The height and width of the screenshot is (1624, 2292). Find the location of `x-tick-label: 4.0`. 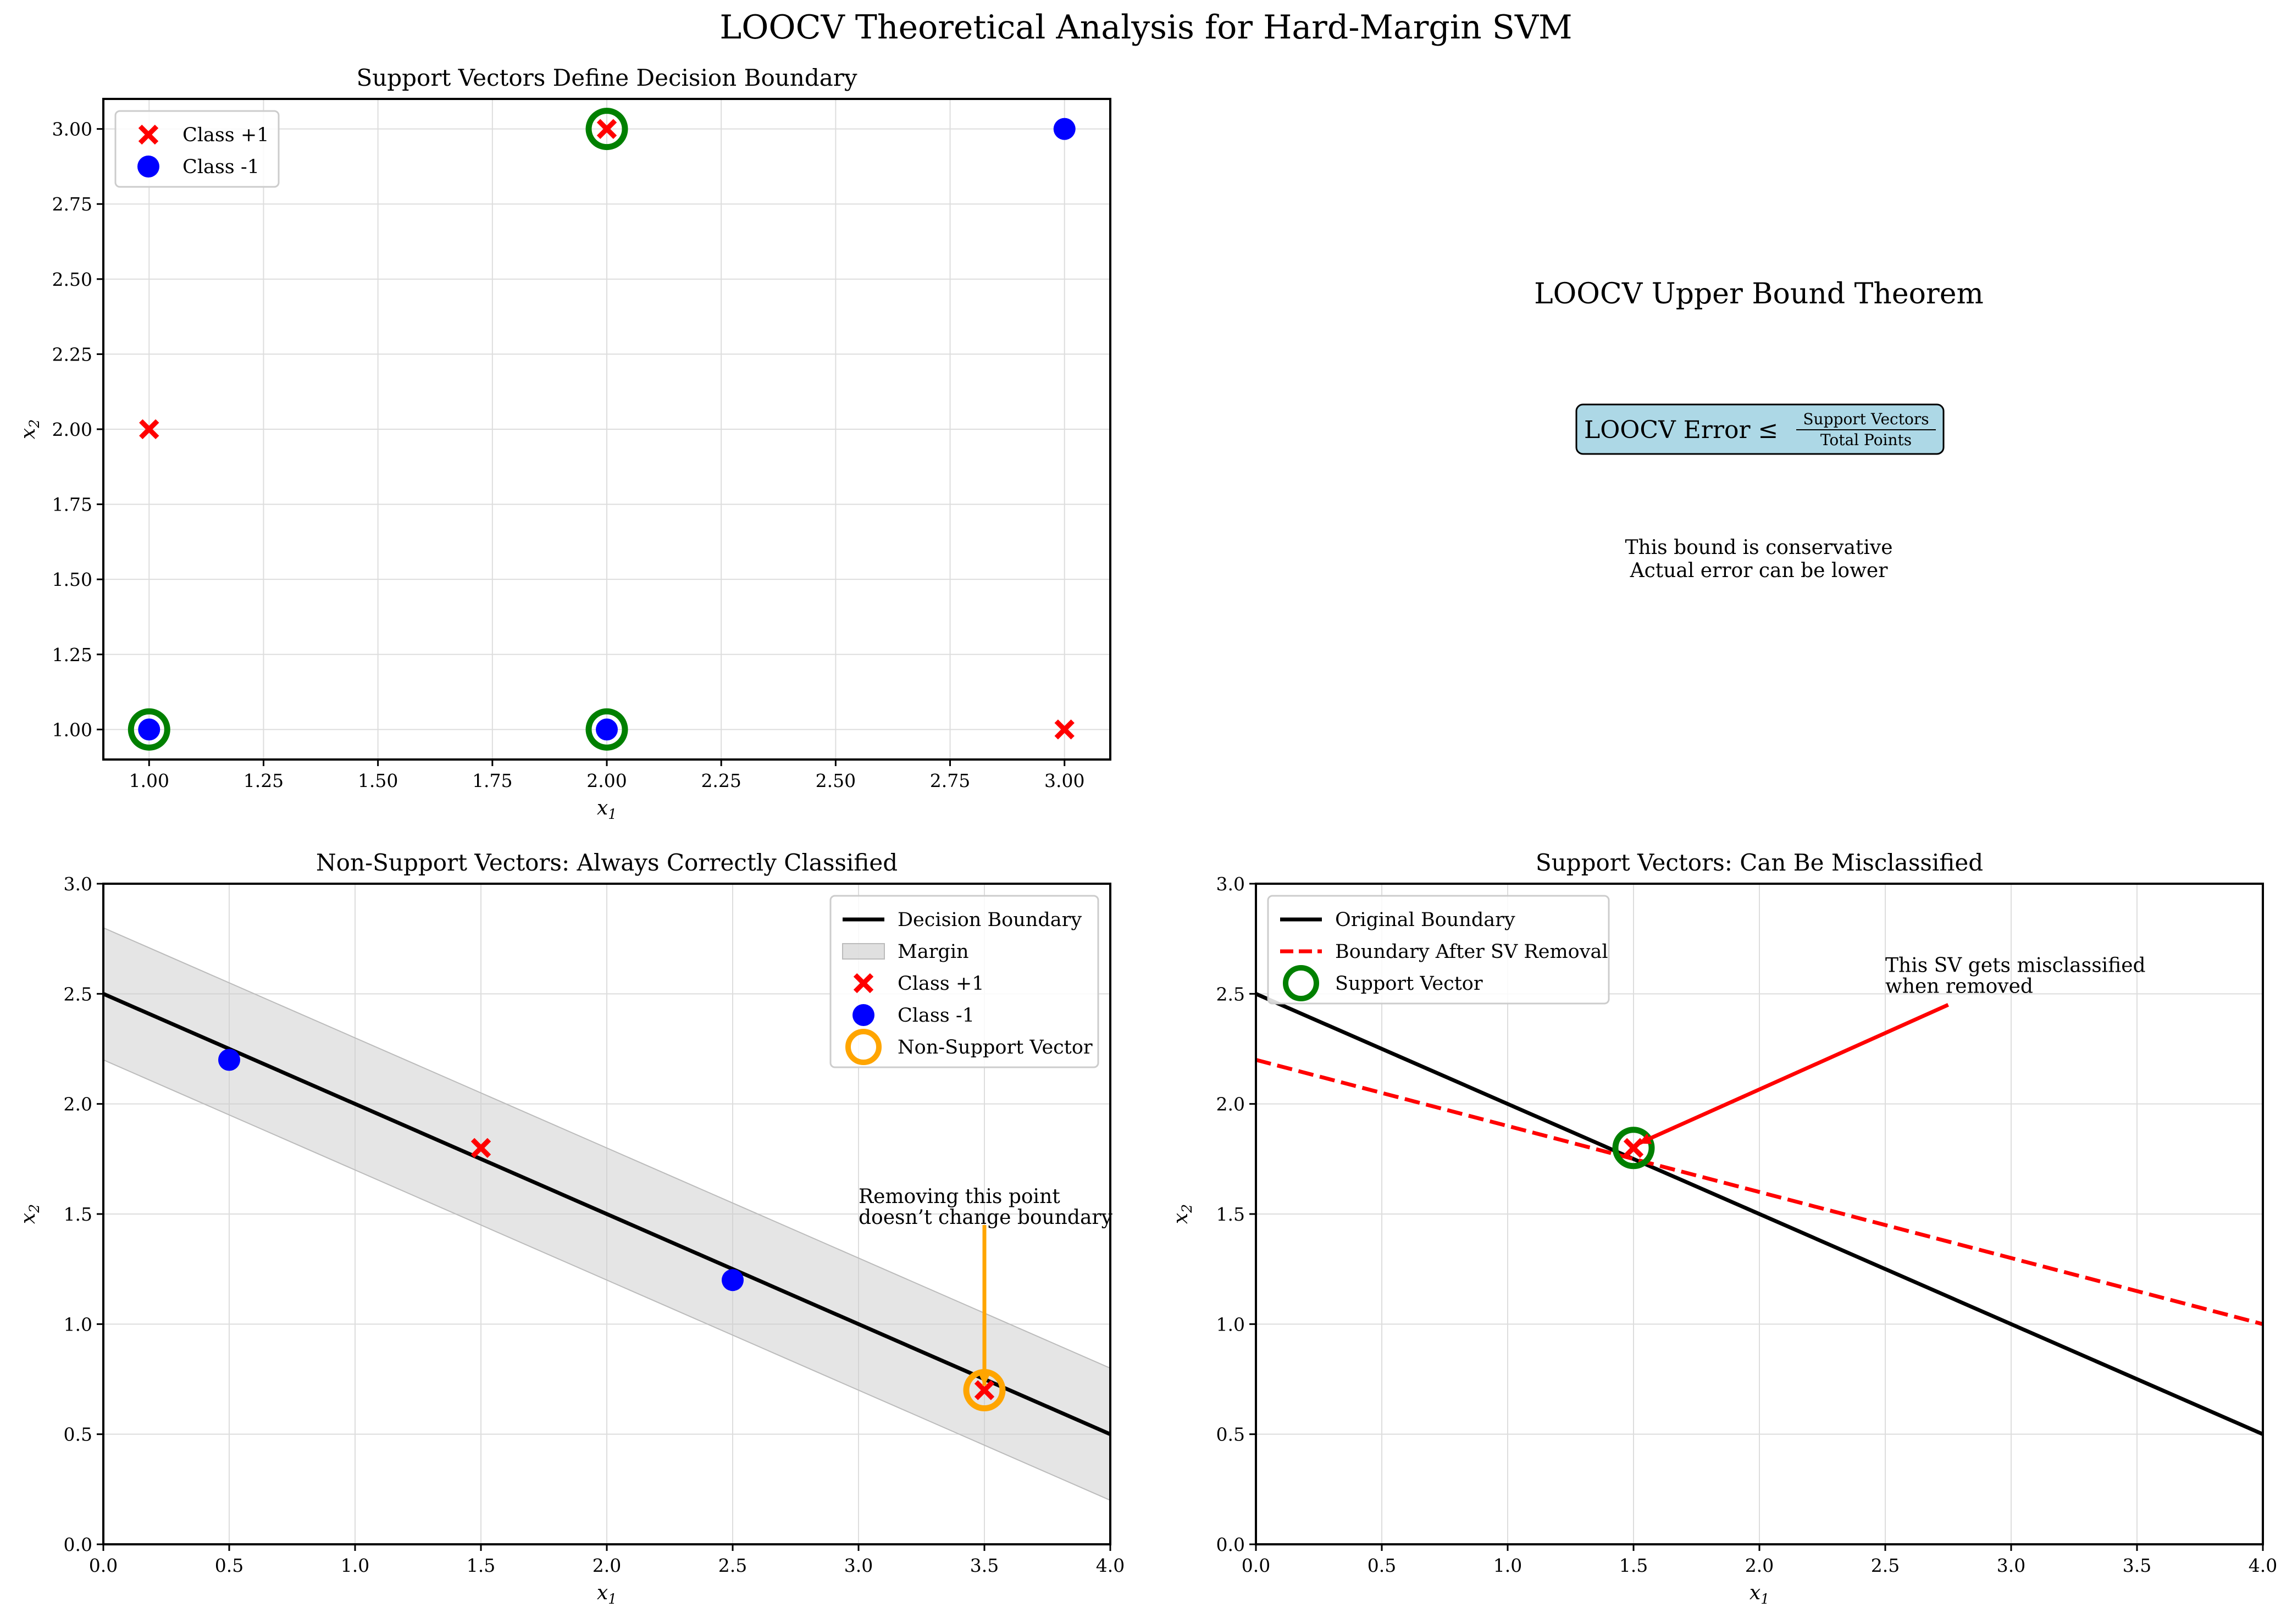

x-tick-label: 4.0 is located at coordinates (1110, 1565).